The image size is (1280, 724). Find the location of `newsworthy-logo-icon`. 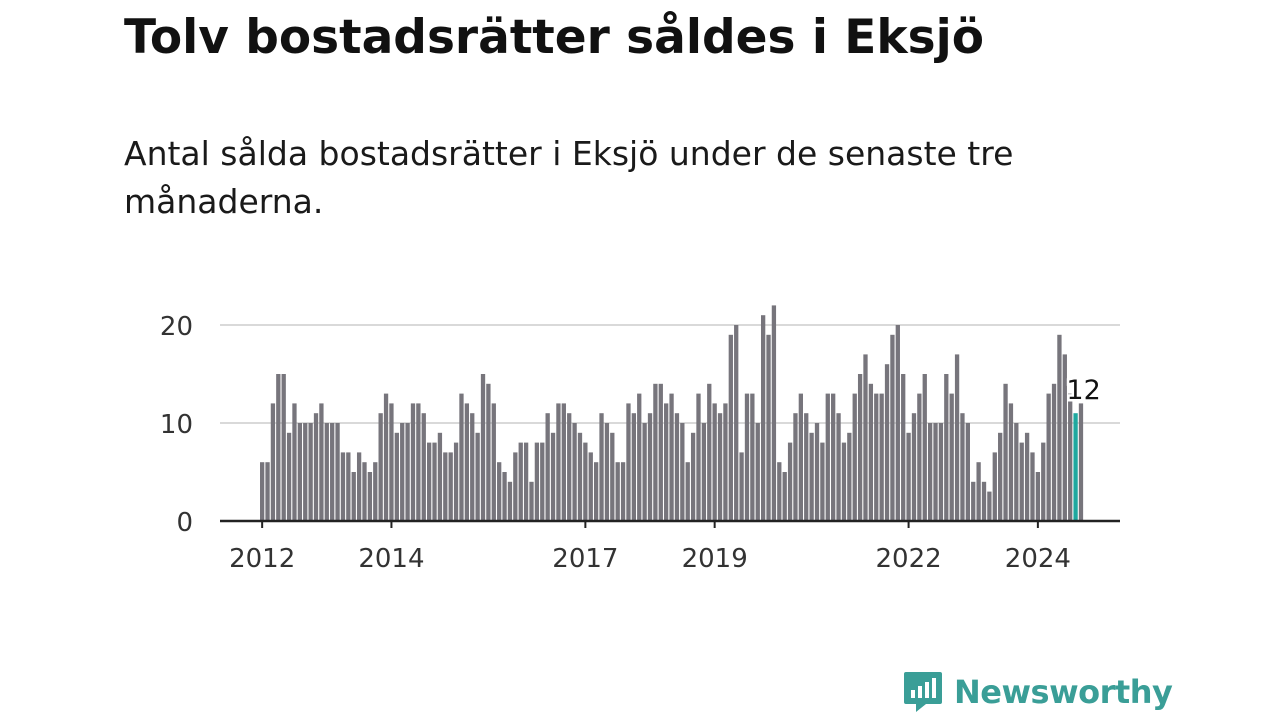

newsworthy-logo-icon is located at coordinates (923, 692).